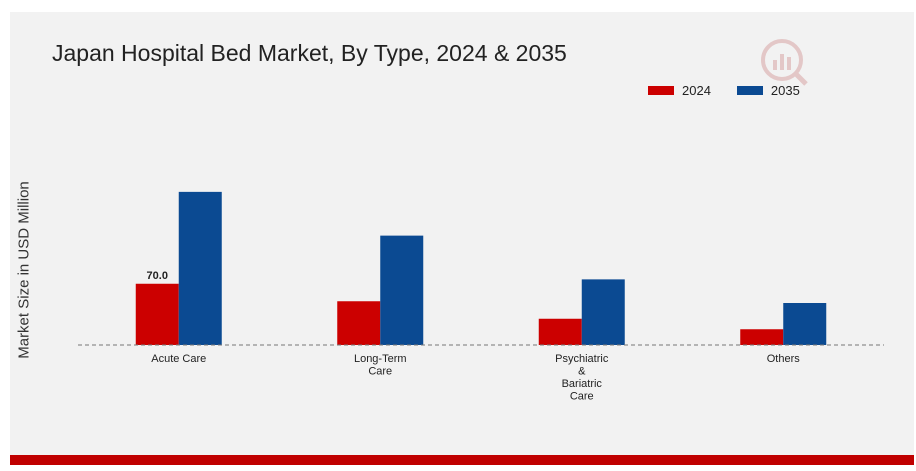 The height and width of the screenshot is (471, 916). Describe the element at coordinates (582, 372) in the screenshot. I see `x-tick-label-2-line-1: &` at that location.